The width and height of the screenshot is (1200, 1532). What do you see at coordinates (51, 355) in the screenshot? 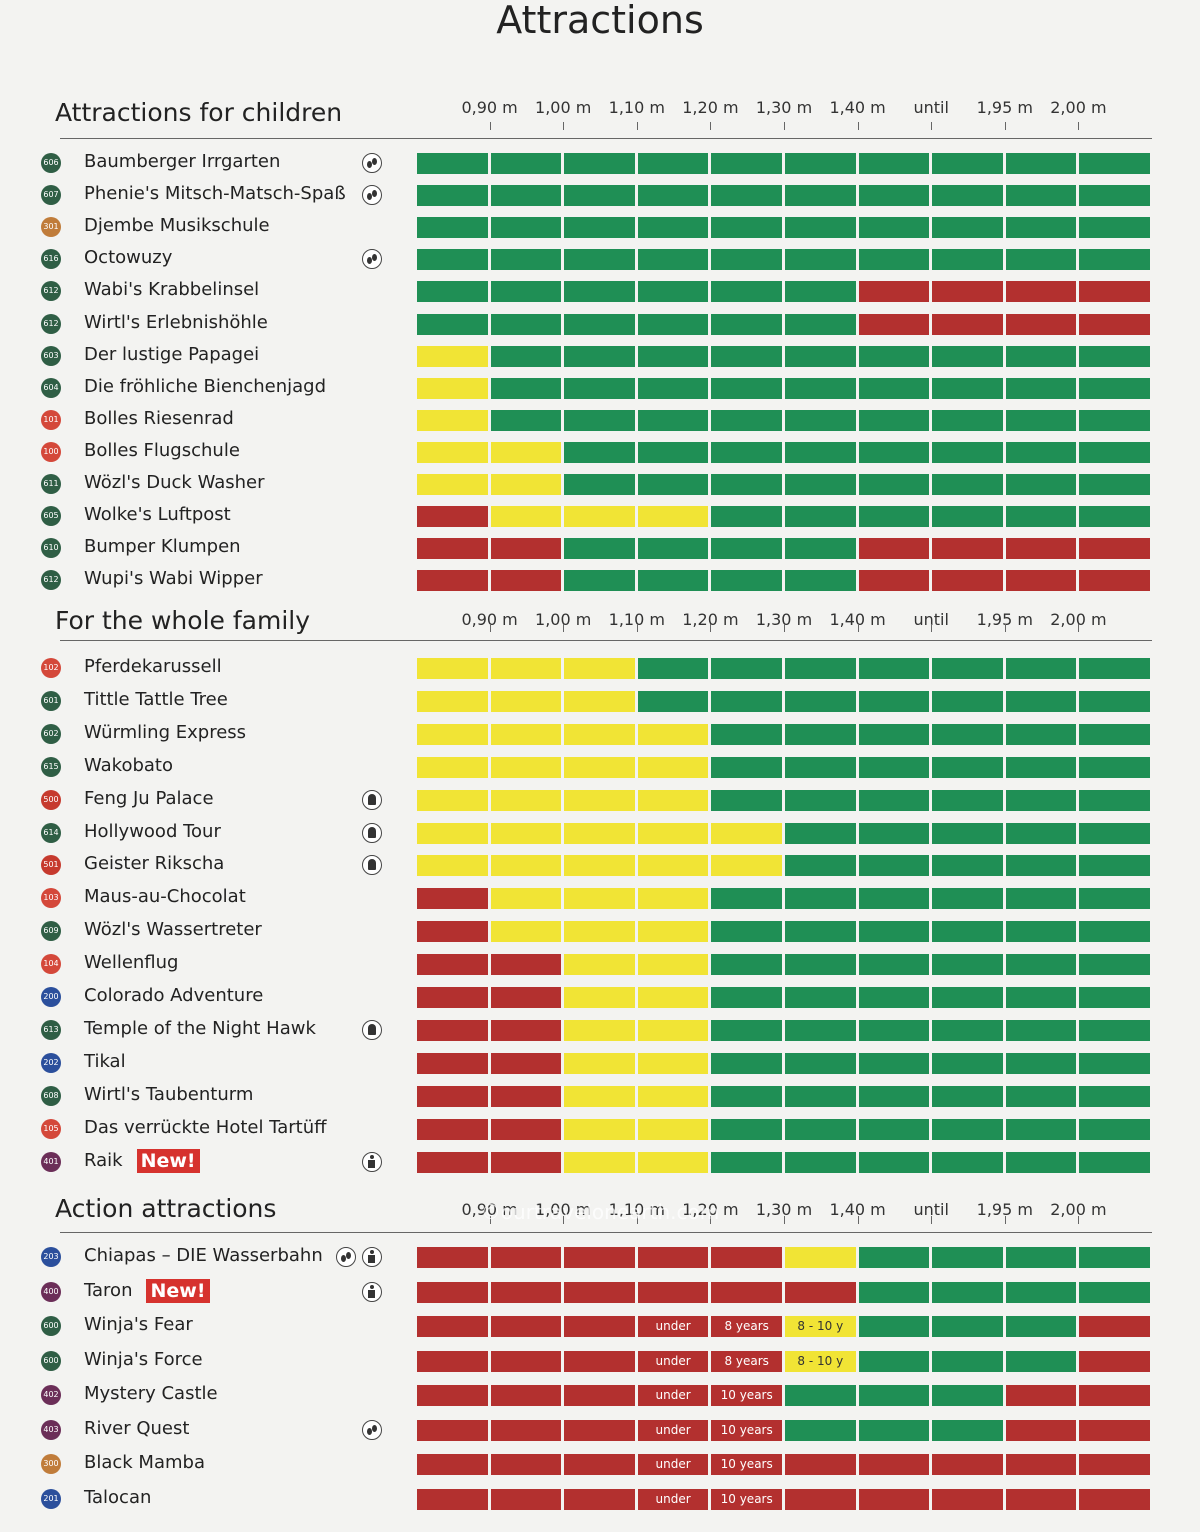
I see `badge: 603` at bounding box center [51, 355].